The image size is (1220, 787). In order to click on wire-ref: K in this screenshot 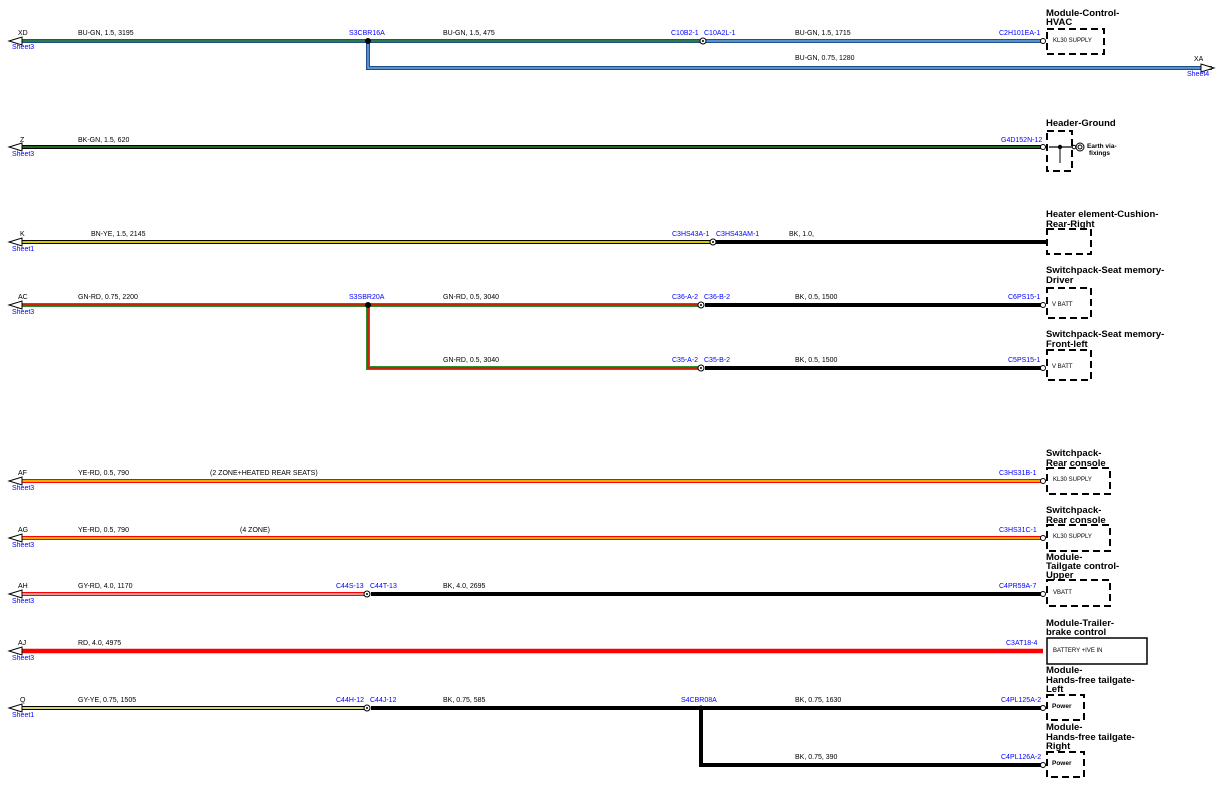, I will do `click(22, 234)`.